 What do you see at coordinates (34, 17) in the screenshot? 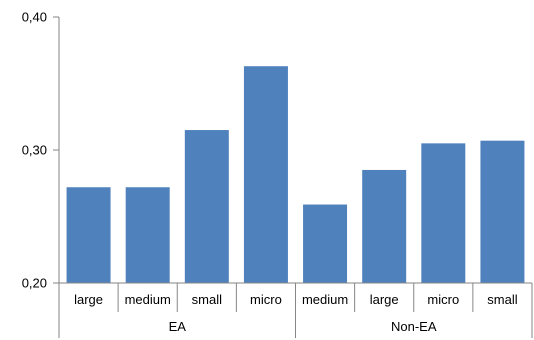
I see `y-tick-label: 0,40` at bounding box center [34, 17].